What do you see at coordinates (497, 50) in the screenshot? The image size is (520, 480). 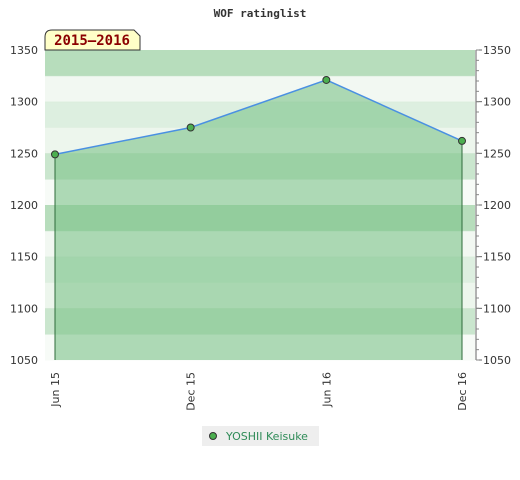 I see `y-tick-label-right: 1350` at bounding box center [497, 50].